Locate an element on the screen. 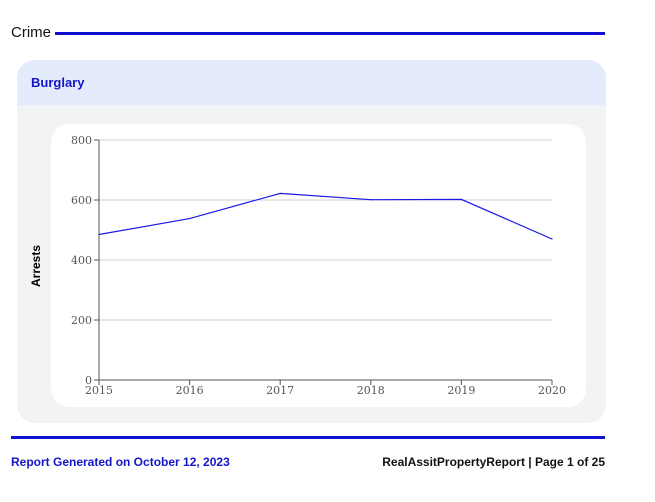 The height and width of the screenshot is (502, 655). x-tick-label: 2018 is located at coordinates (371, 390).